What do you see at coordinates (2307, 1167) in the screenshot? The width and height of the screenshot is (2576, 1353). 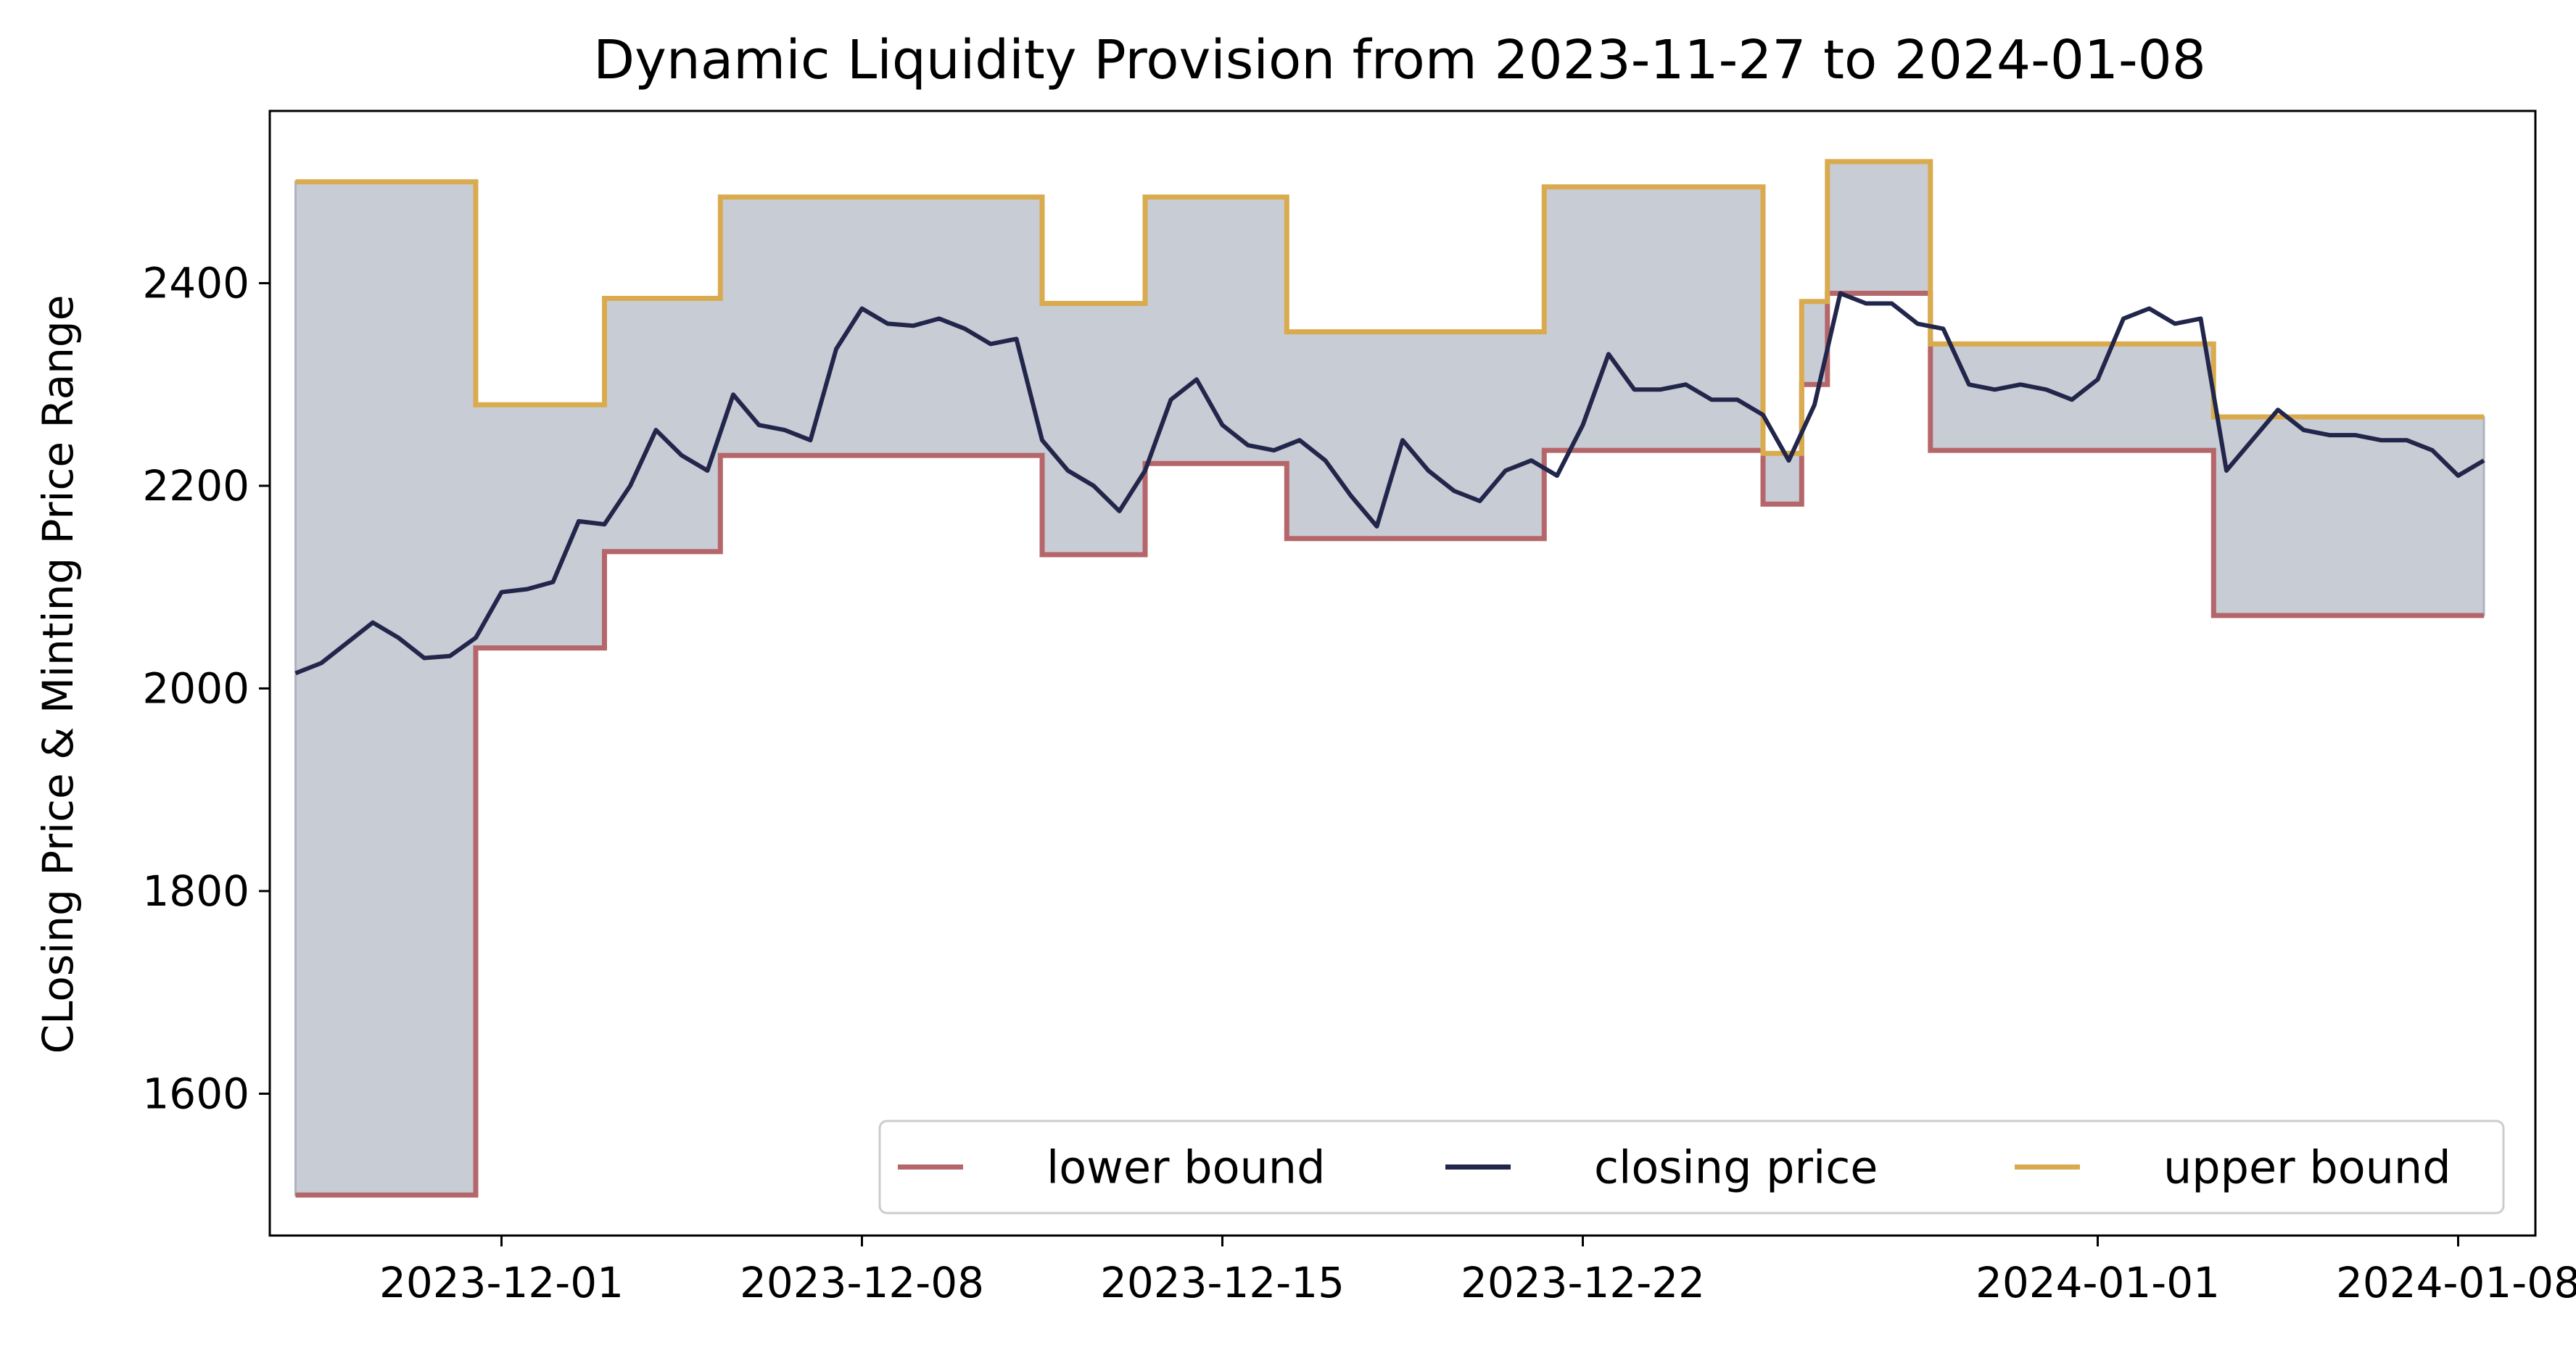 I see `legend-entry-label: upper bound` at bounding box center [2307, 1167].